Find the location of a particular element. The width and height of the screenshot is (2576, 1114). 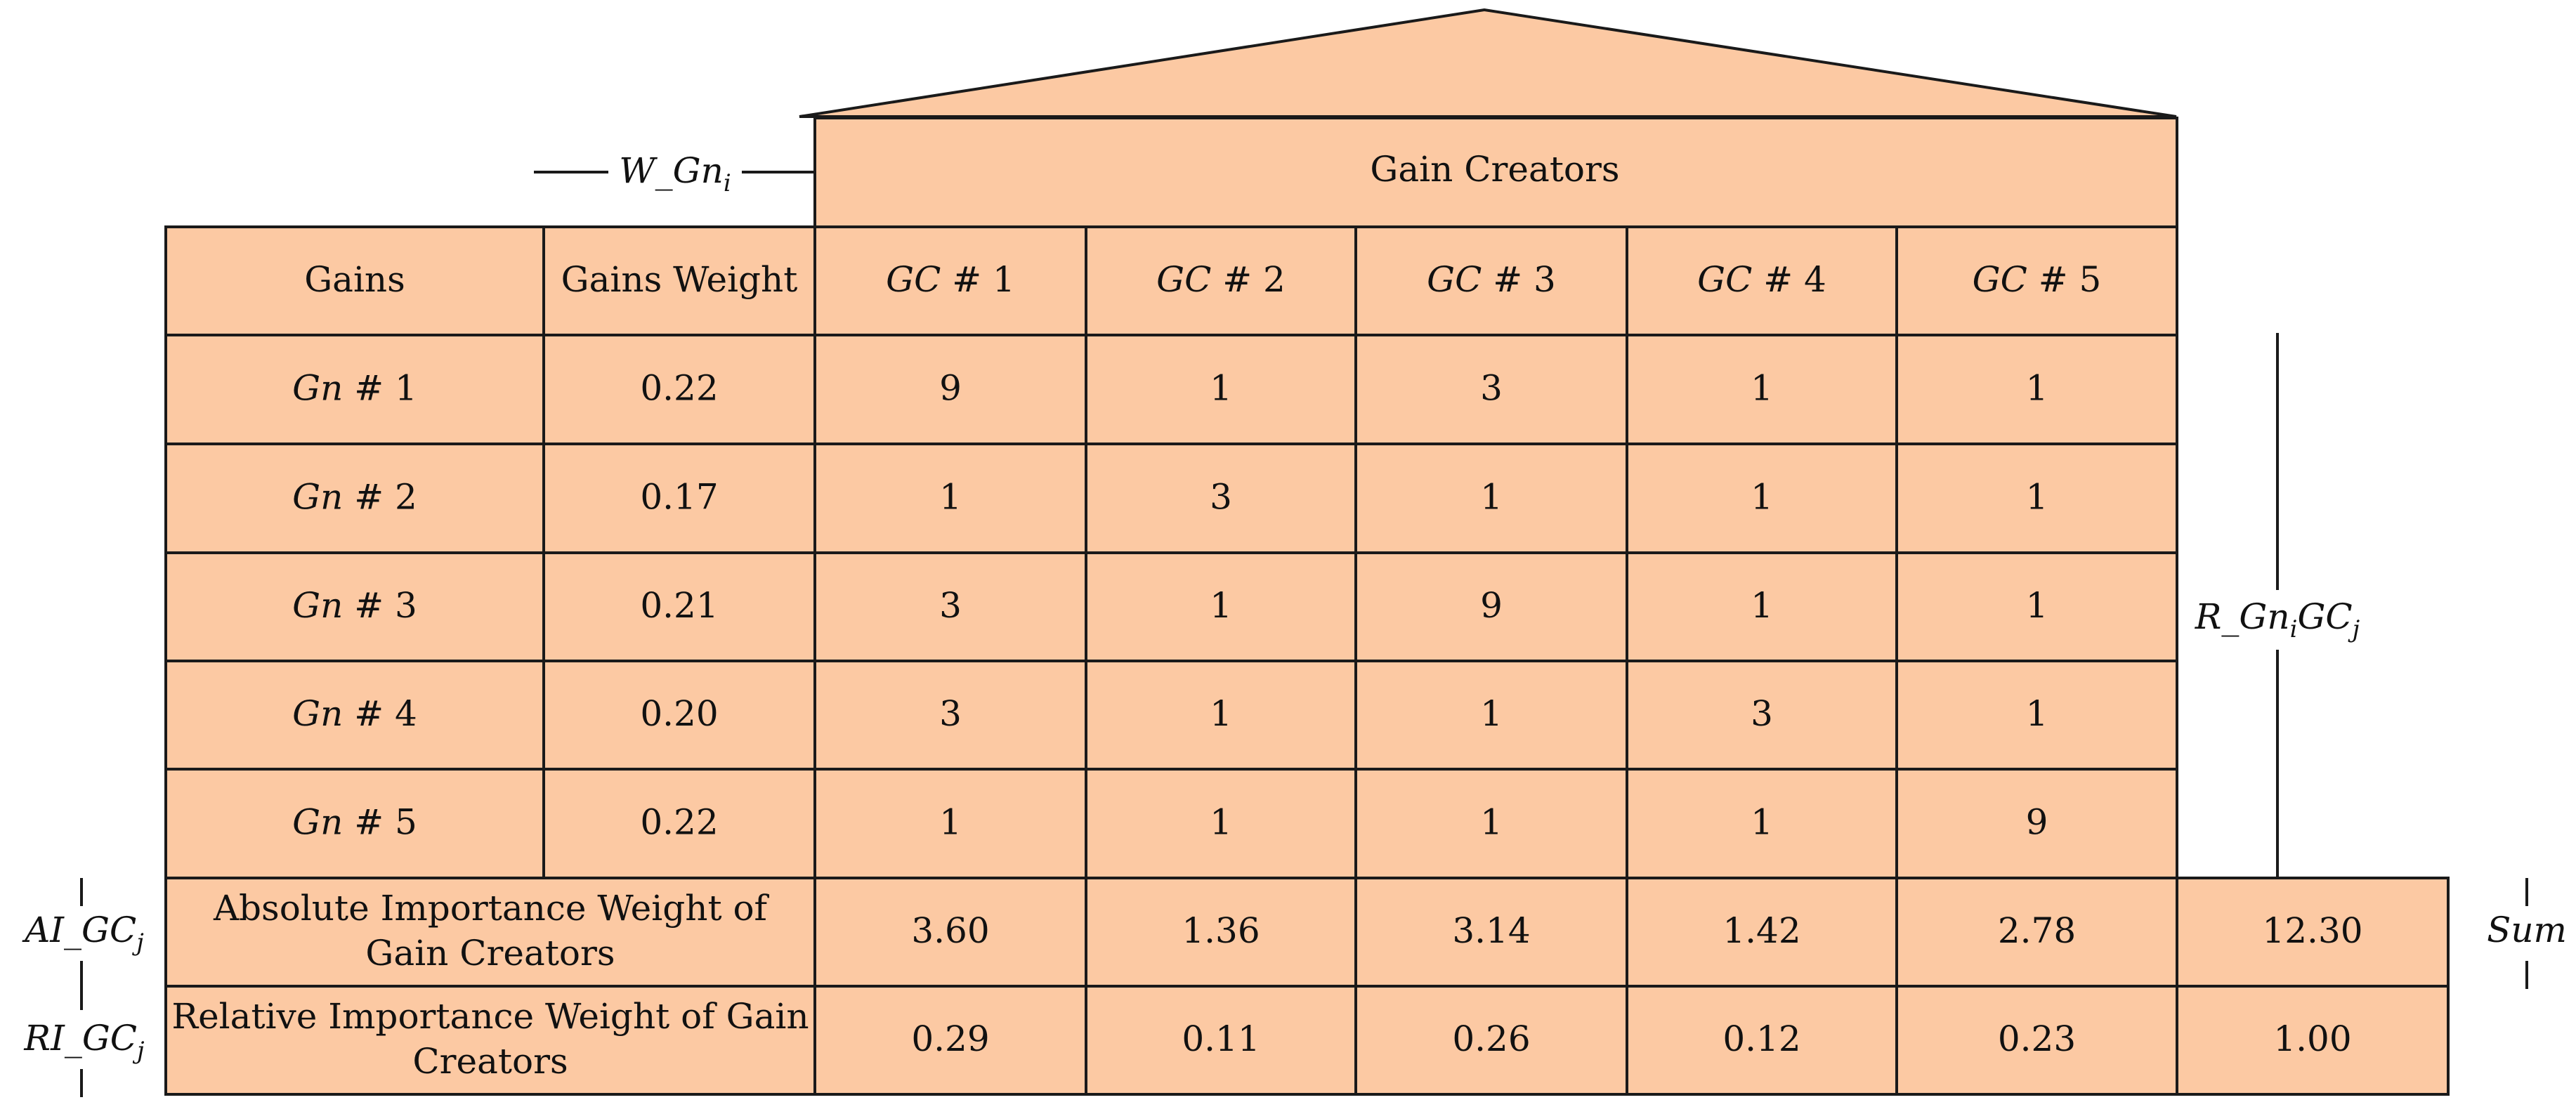

relation-value-1-3: 3 is located at coordinates (1491, 389).